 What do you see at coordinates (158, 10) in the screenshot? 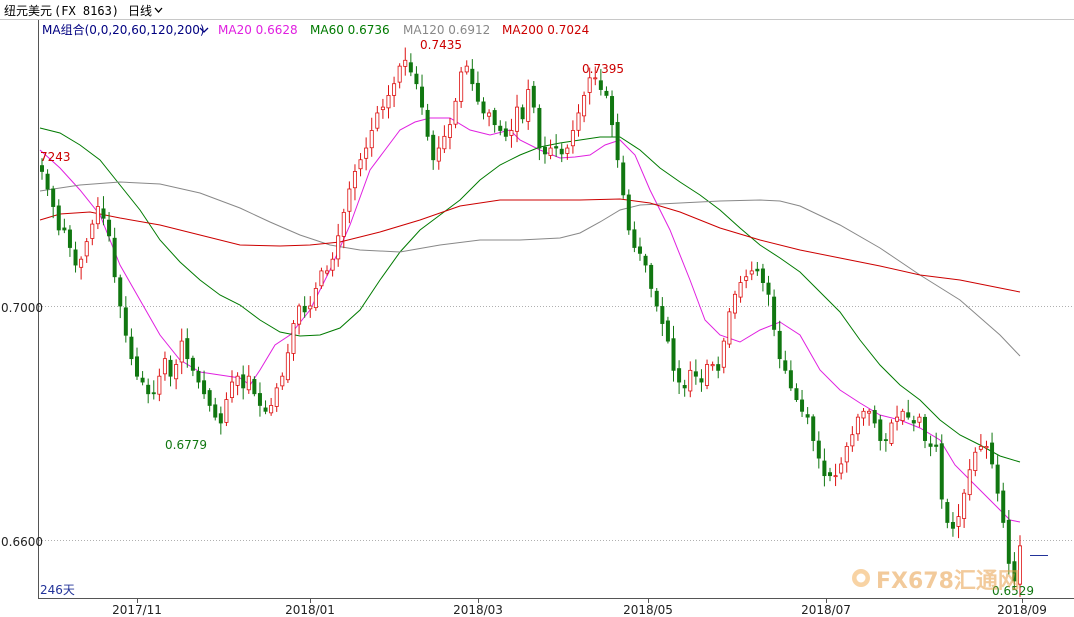
I see `chevron-down-icon` at bounding box center [158, 10].